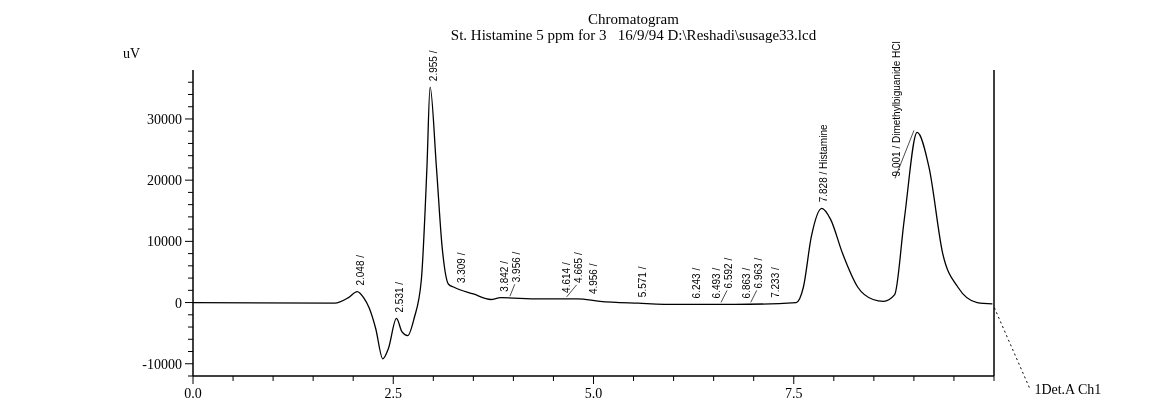 The width and height of the screenshot is (1172, 416). I want to click on annotation: 6.963 /, so click(758, 273).